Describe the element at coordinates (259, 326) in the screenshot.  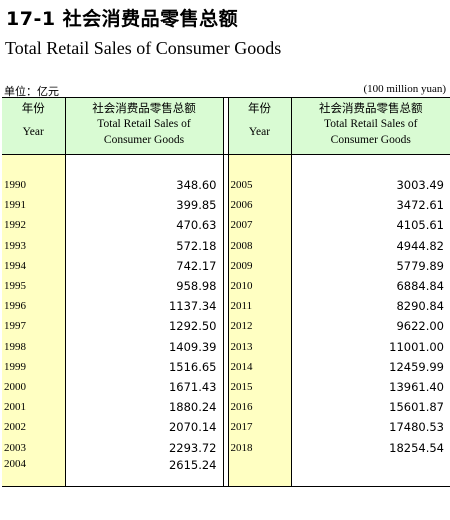
I see `year-cell: 2012` at that location.